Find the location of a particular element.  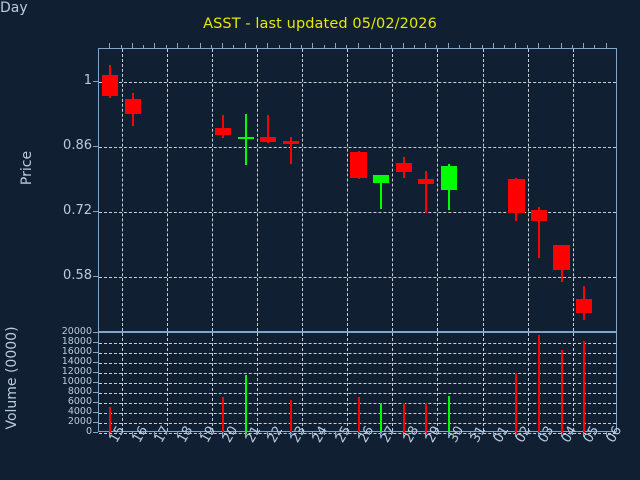

price-gridline-h is located at coordinates (357, 147).